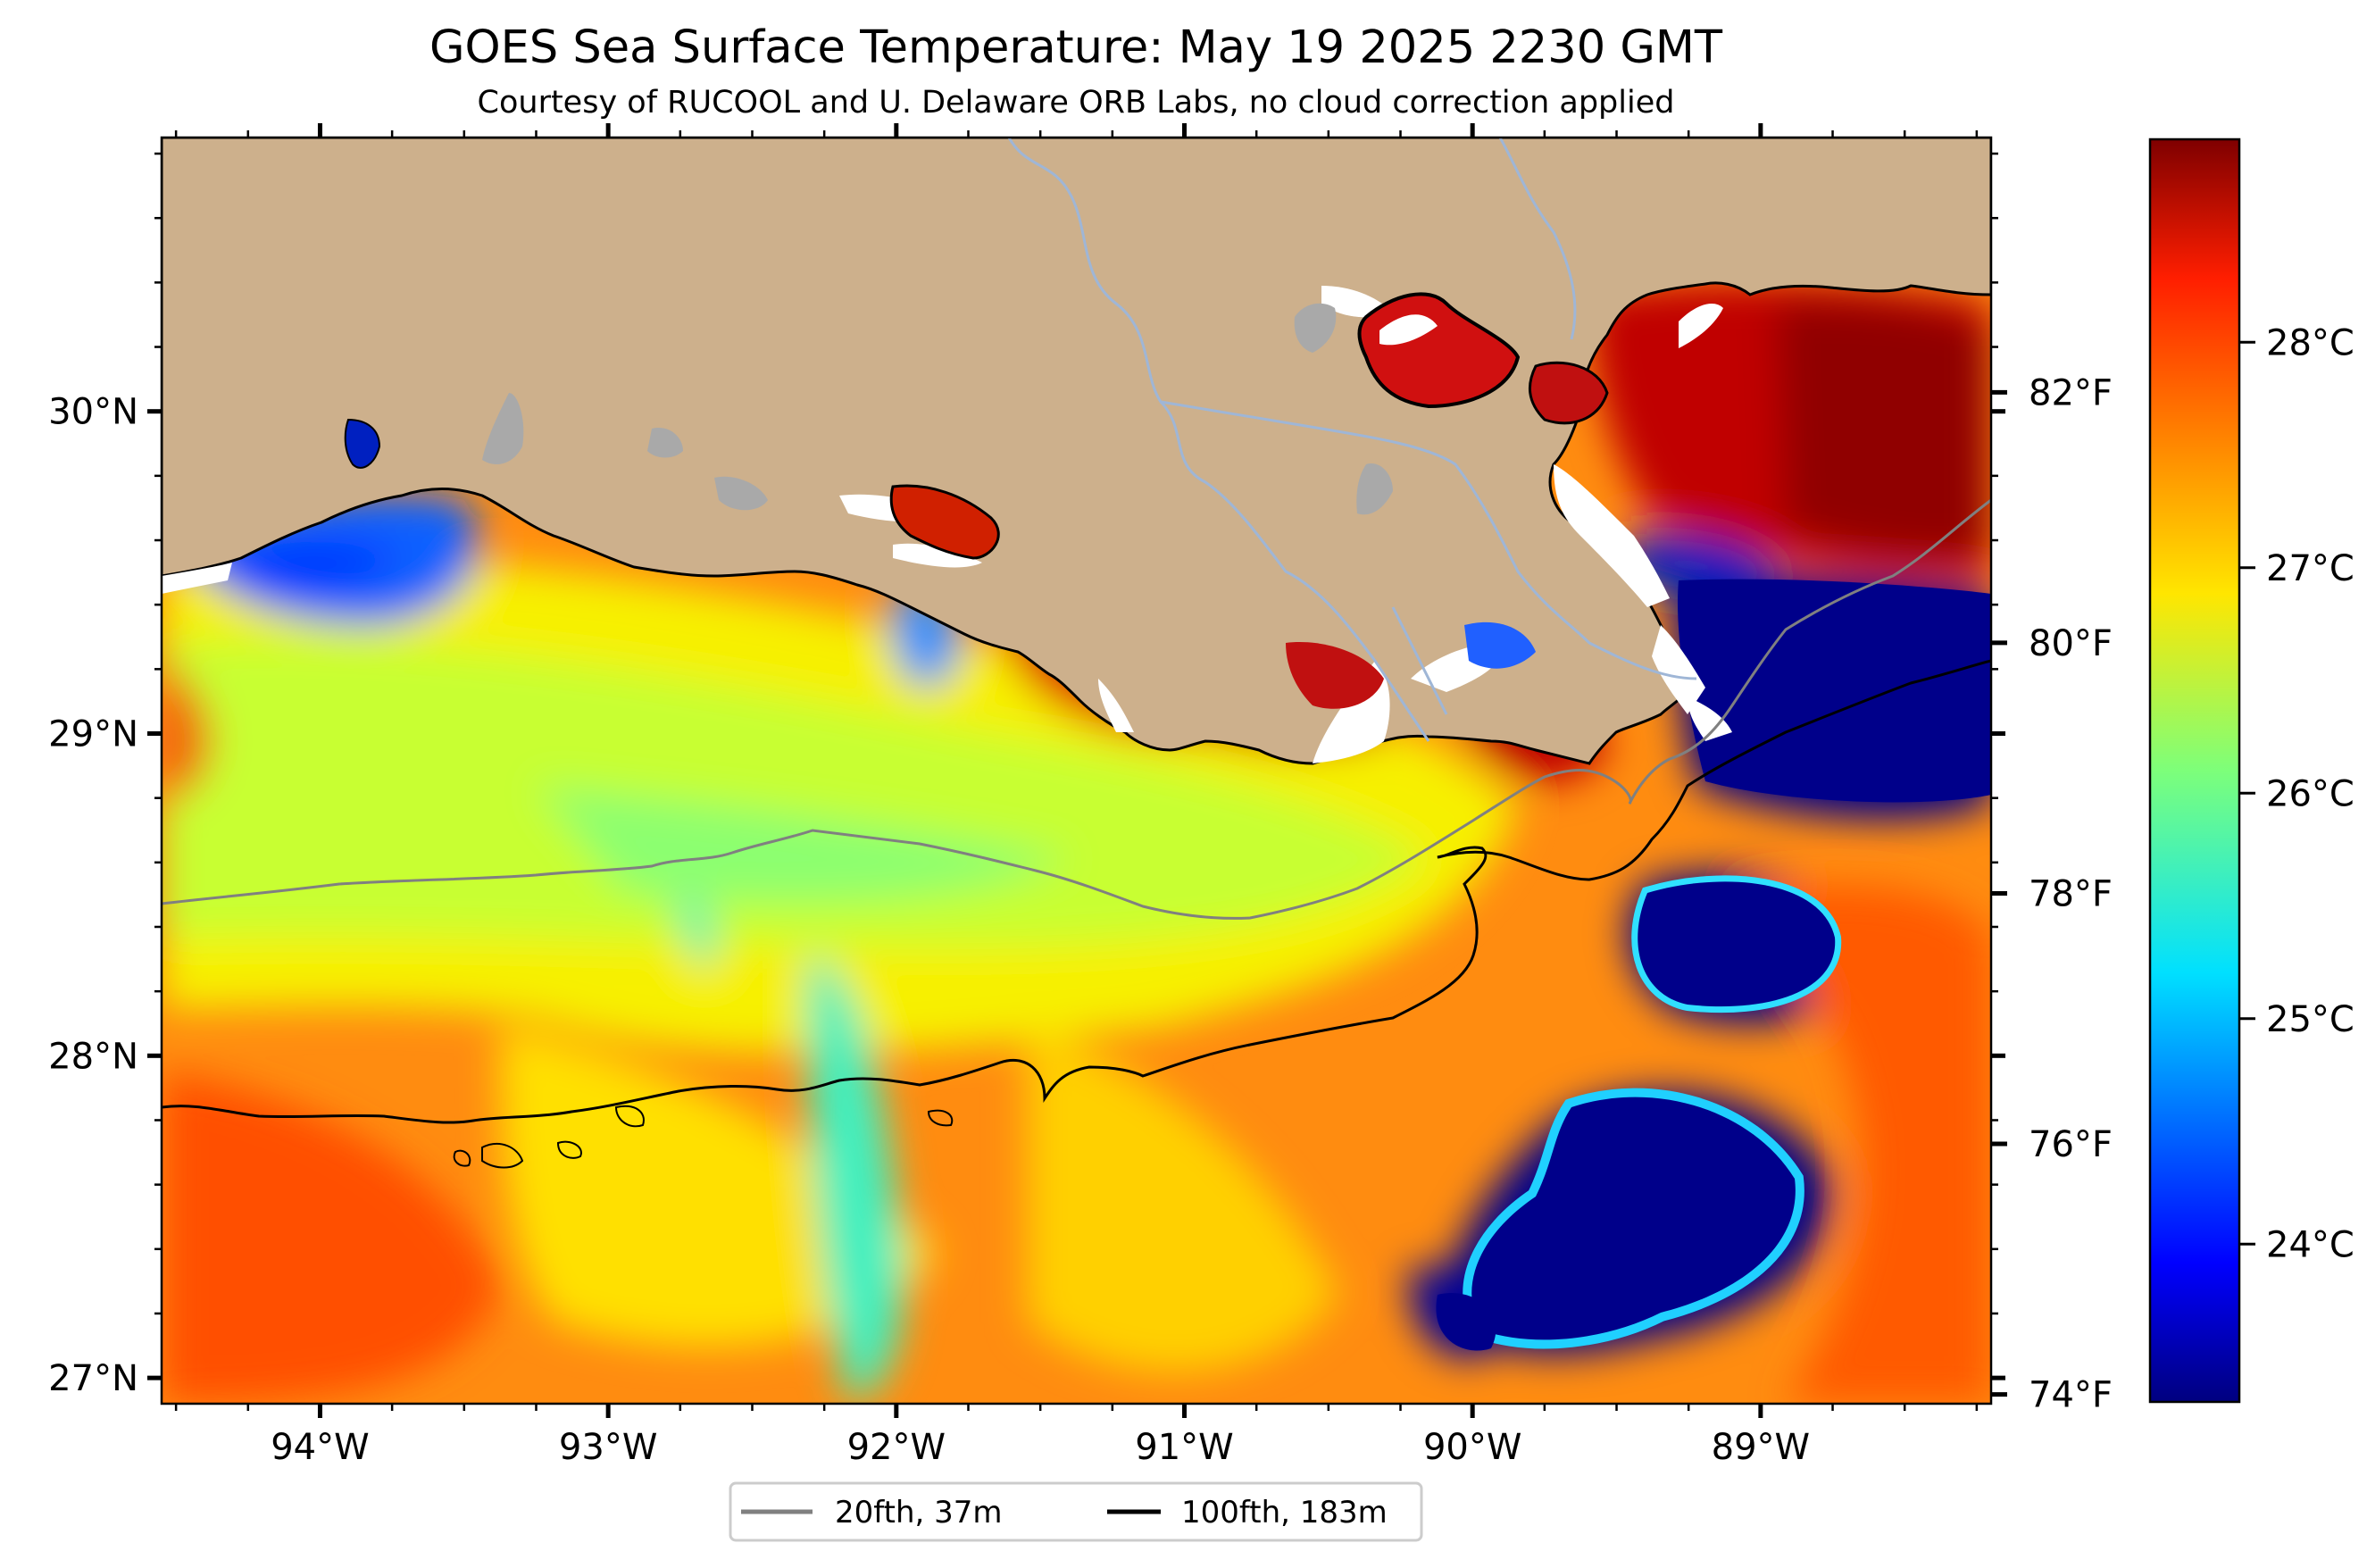 This screenshot has width=2367, height=1568. What do you see at coordinates (2071, 643) in the screenshot?
I see `fahrenheit-label: 80°F` at bounding box center [2071, 643].